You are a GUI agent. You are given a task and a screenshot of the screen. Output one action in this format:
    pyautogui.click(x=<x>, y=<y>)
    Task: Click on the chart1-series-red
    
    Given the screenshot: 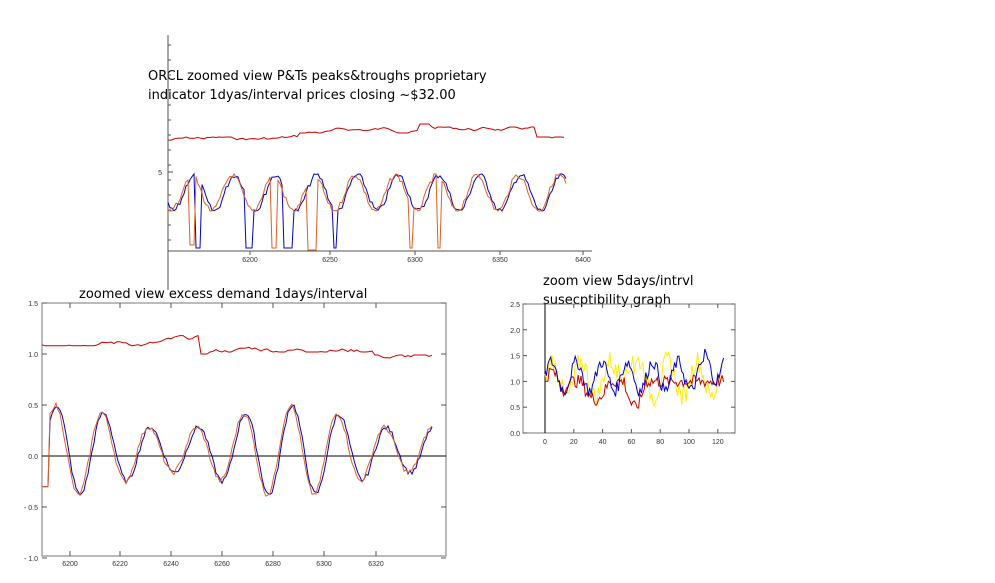 What is the action you would take?
    pyautogui.click(x=366, y=132)
    